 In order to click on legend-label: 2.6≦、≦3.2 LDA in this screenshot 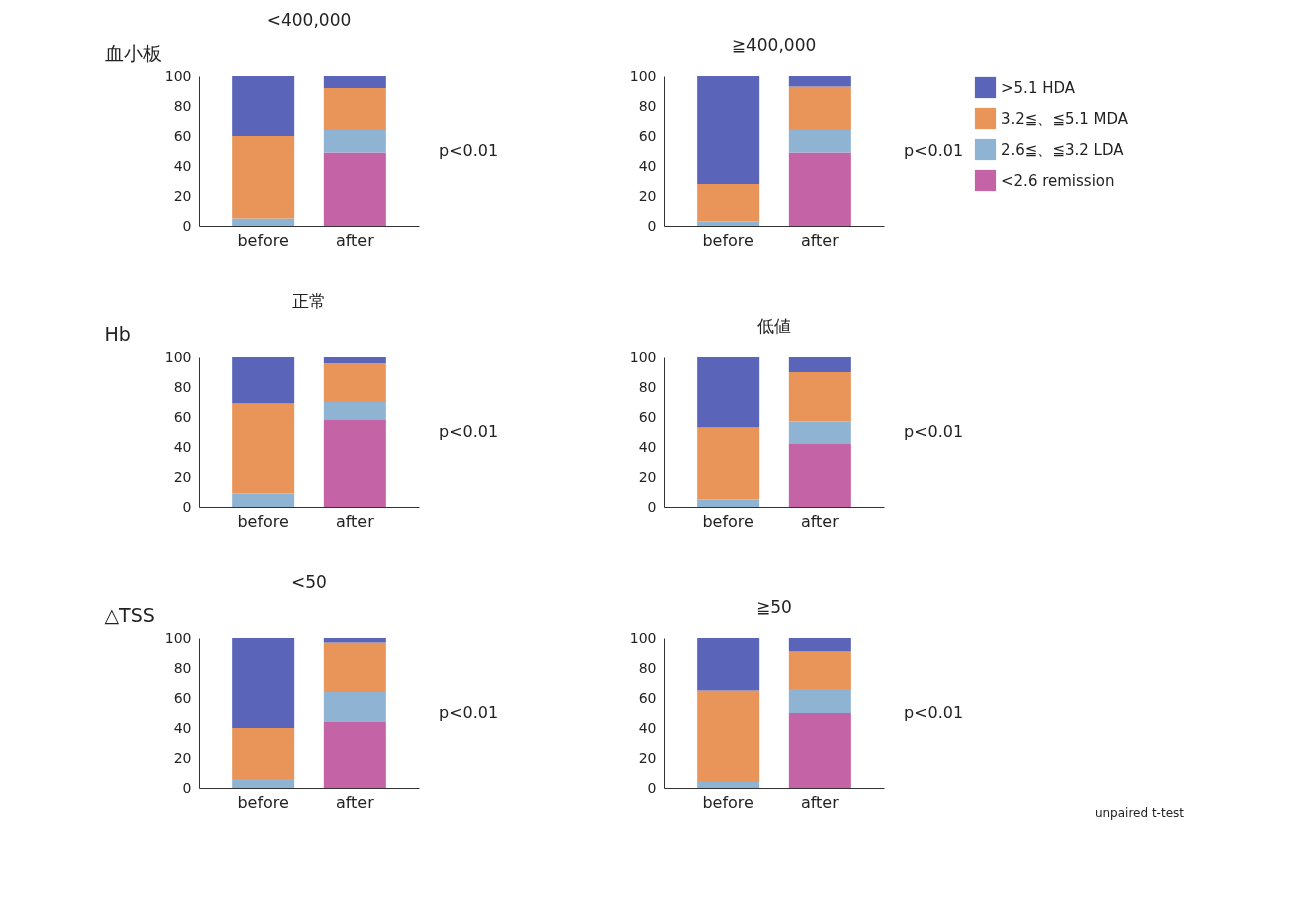, I will do `click(1063, 149)`.